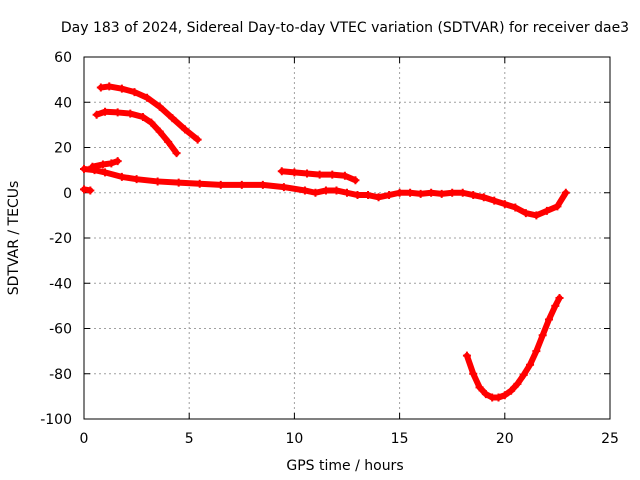 Image resolution: width=640 pixels, height=480 pixels. I want to click on series-trace, so click(513, 347).